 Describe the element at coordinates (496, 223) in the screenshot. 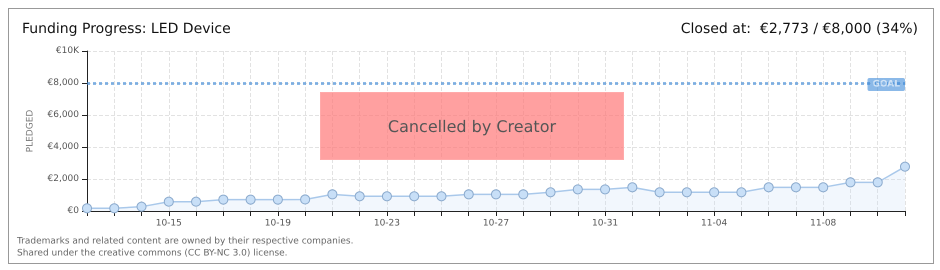

I see `x-tick-label: 10-27` at that location.